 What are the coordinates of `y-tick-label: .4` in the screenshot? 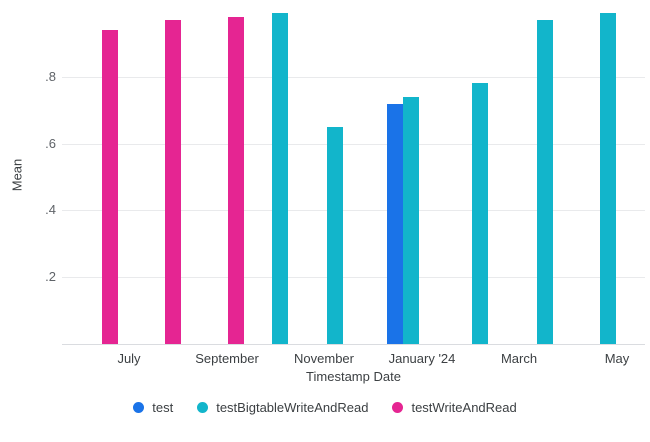 It's located at (50, 210).